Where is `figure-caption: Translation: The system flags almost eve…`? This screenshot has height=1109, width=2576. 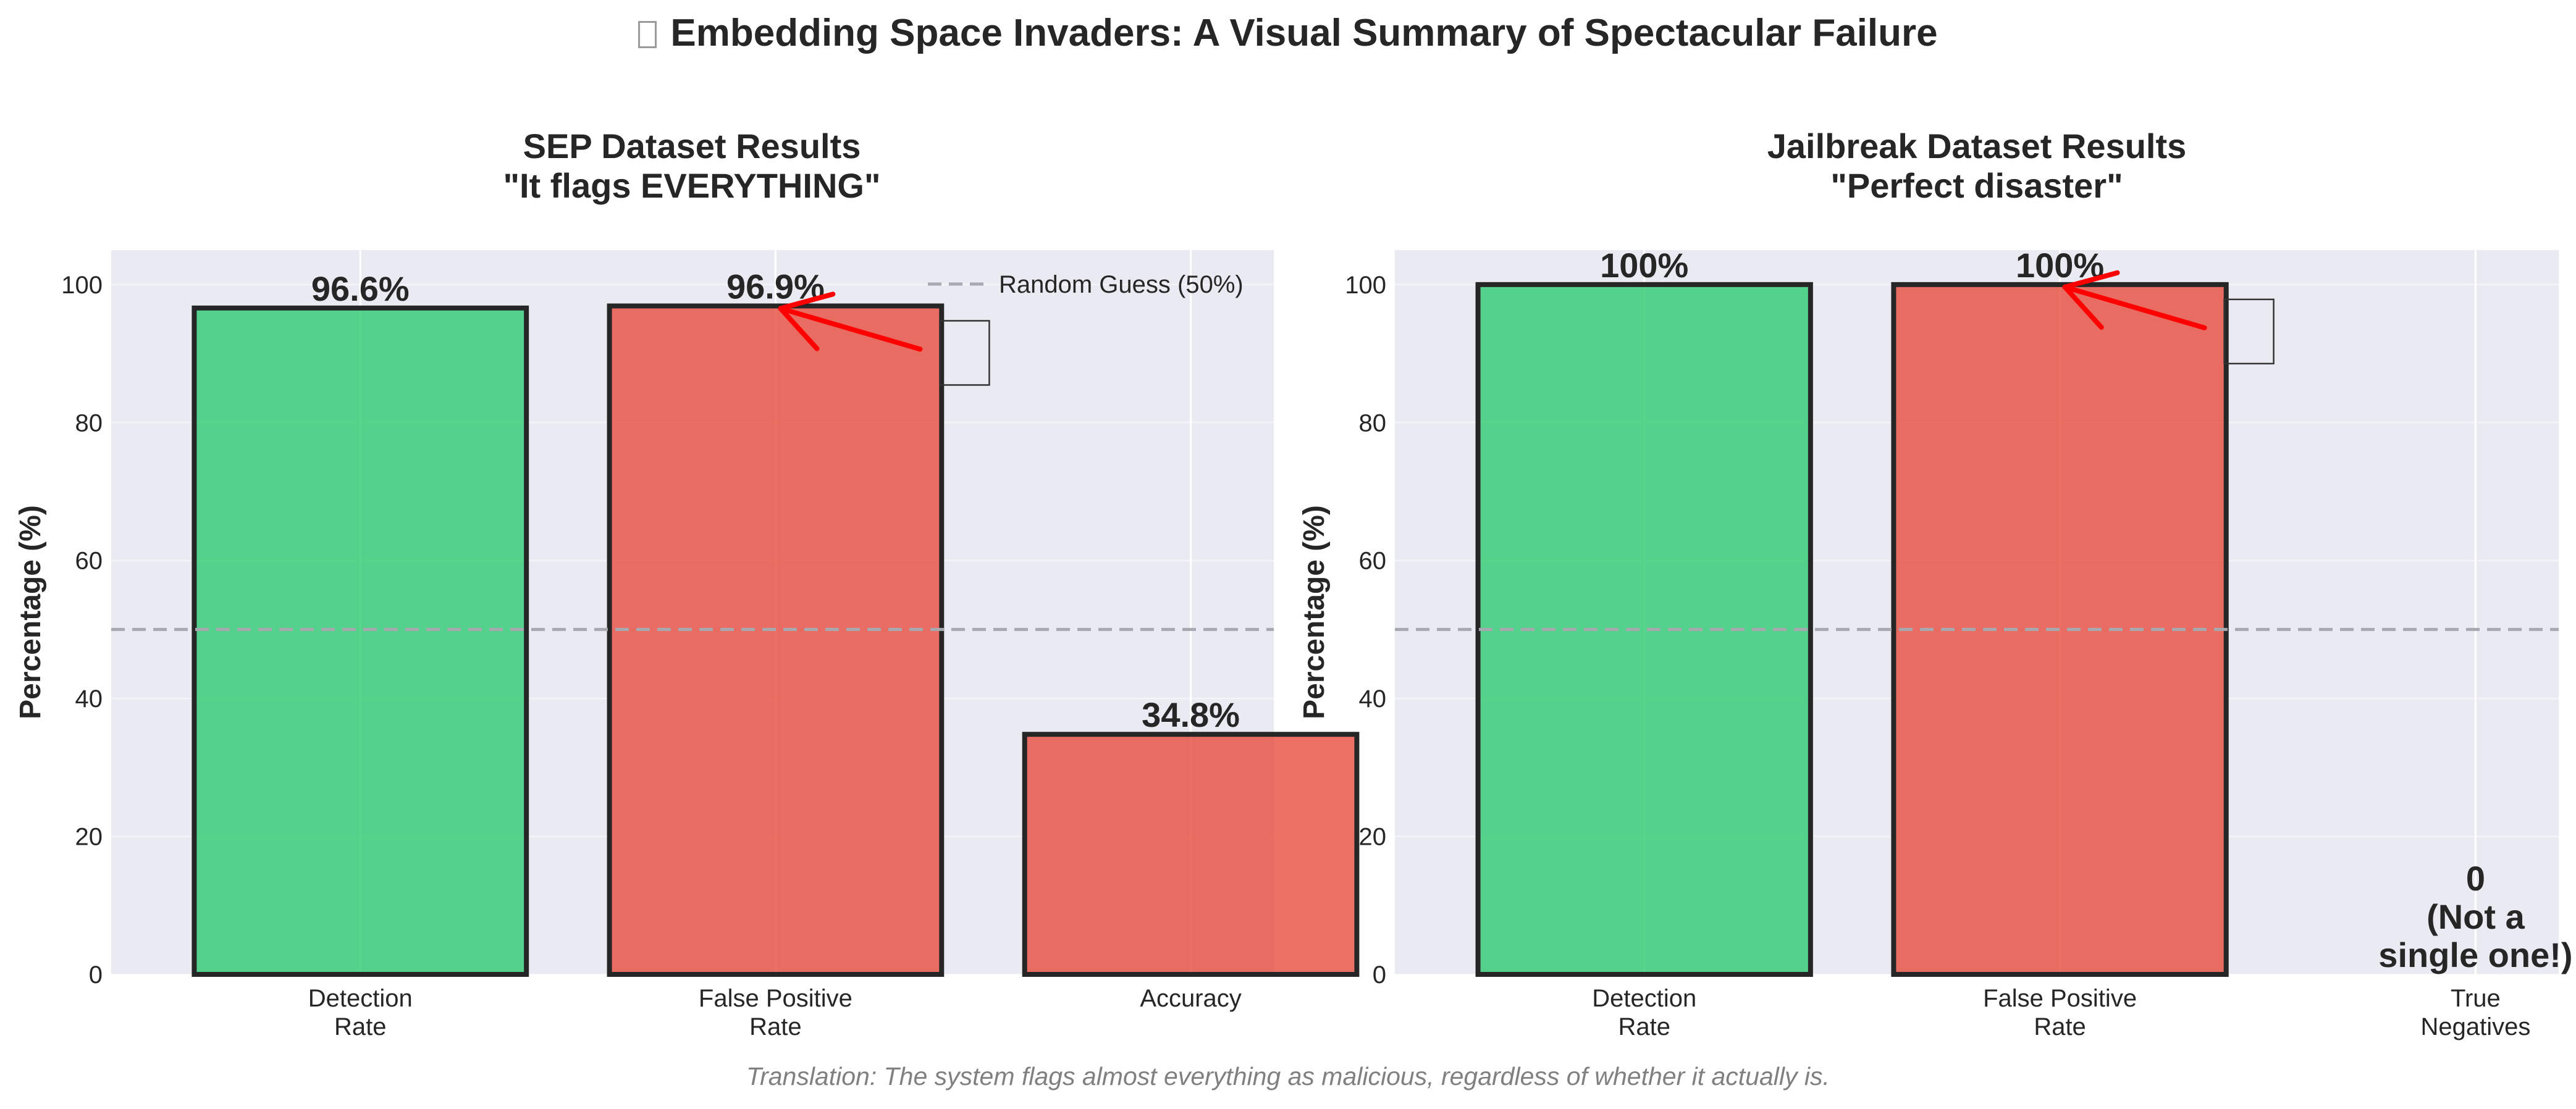 figure-caption: Translation: The system flags almost eve… is located at coordinates (1288, 1076).